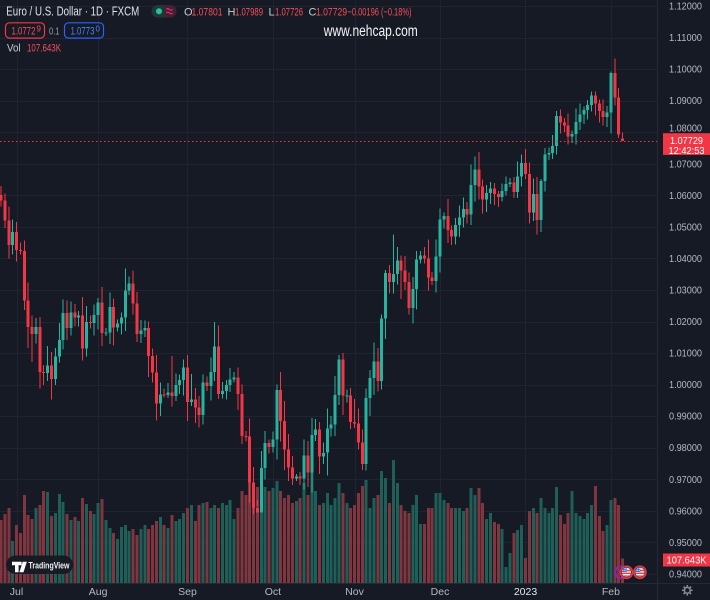 This screenshot has height=600, width=710. Describe the element at coordinates (611, 592) in the screenshot. I see `svg-text: Feb` at that location.